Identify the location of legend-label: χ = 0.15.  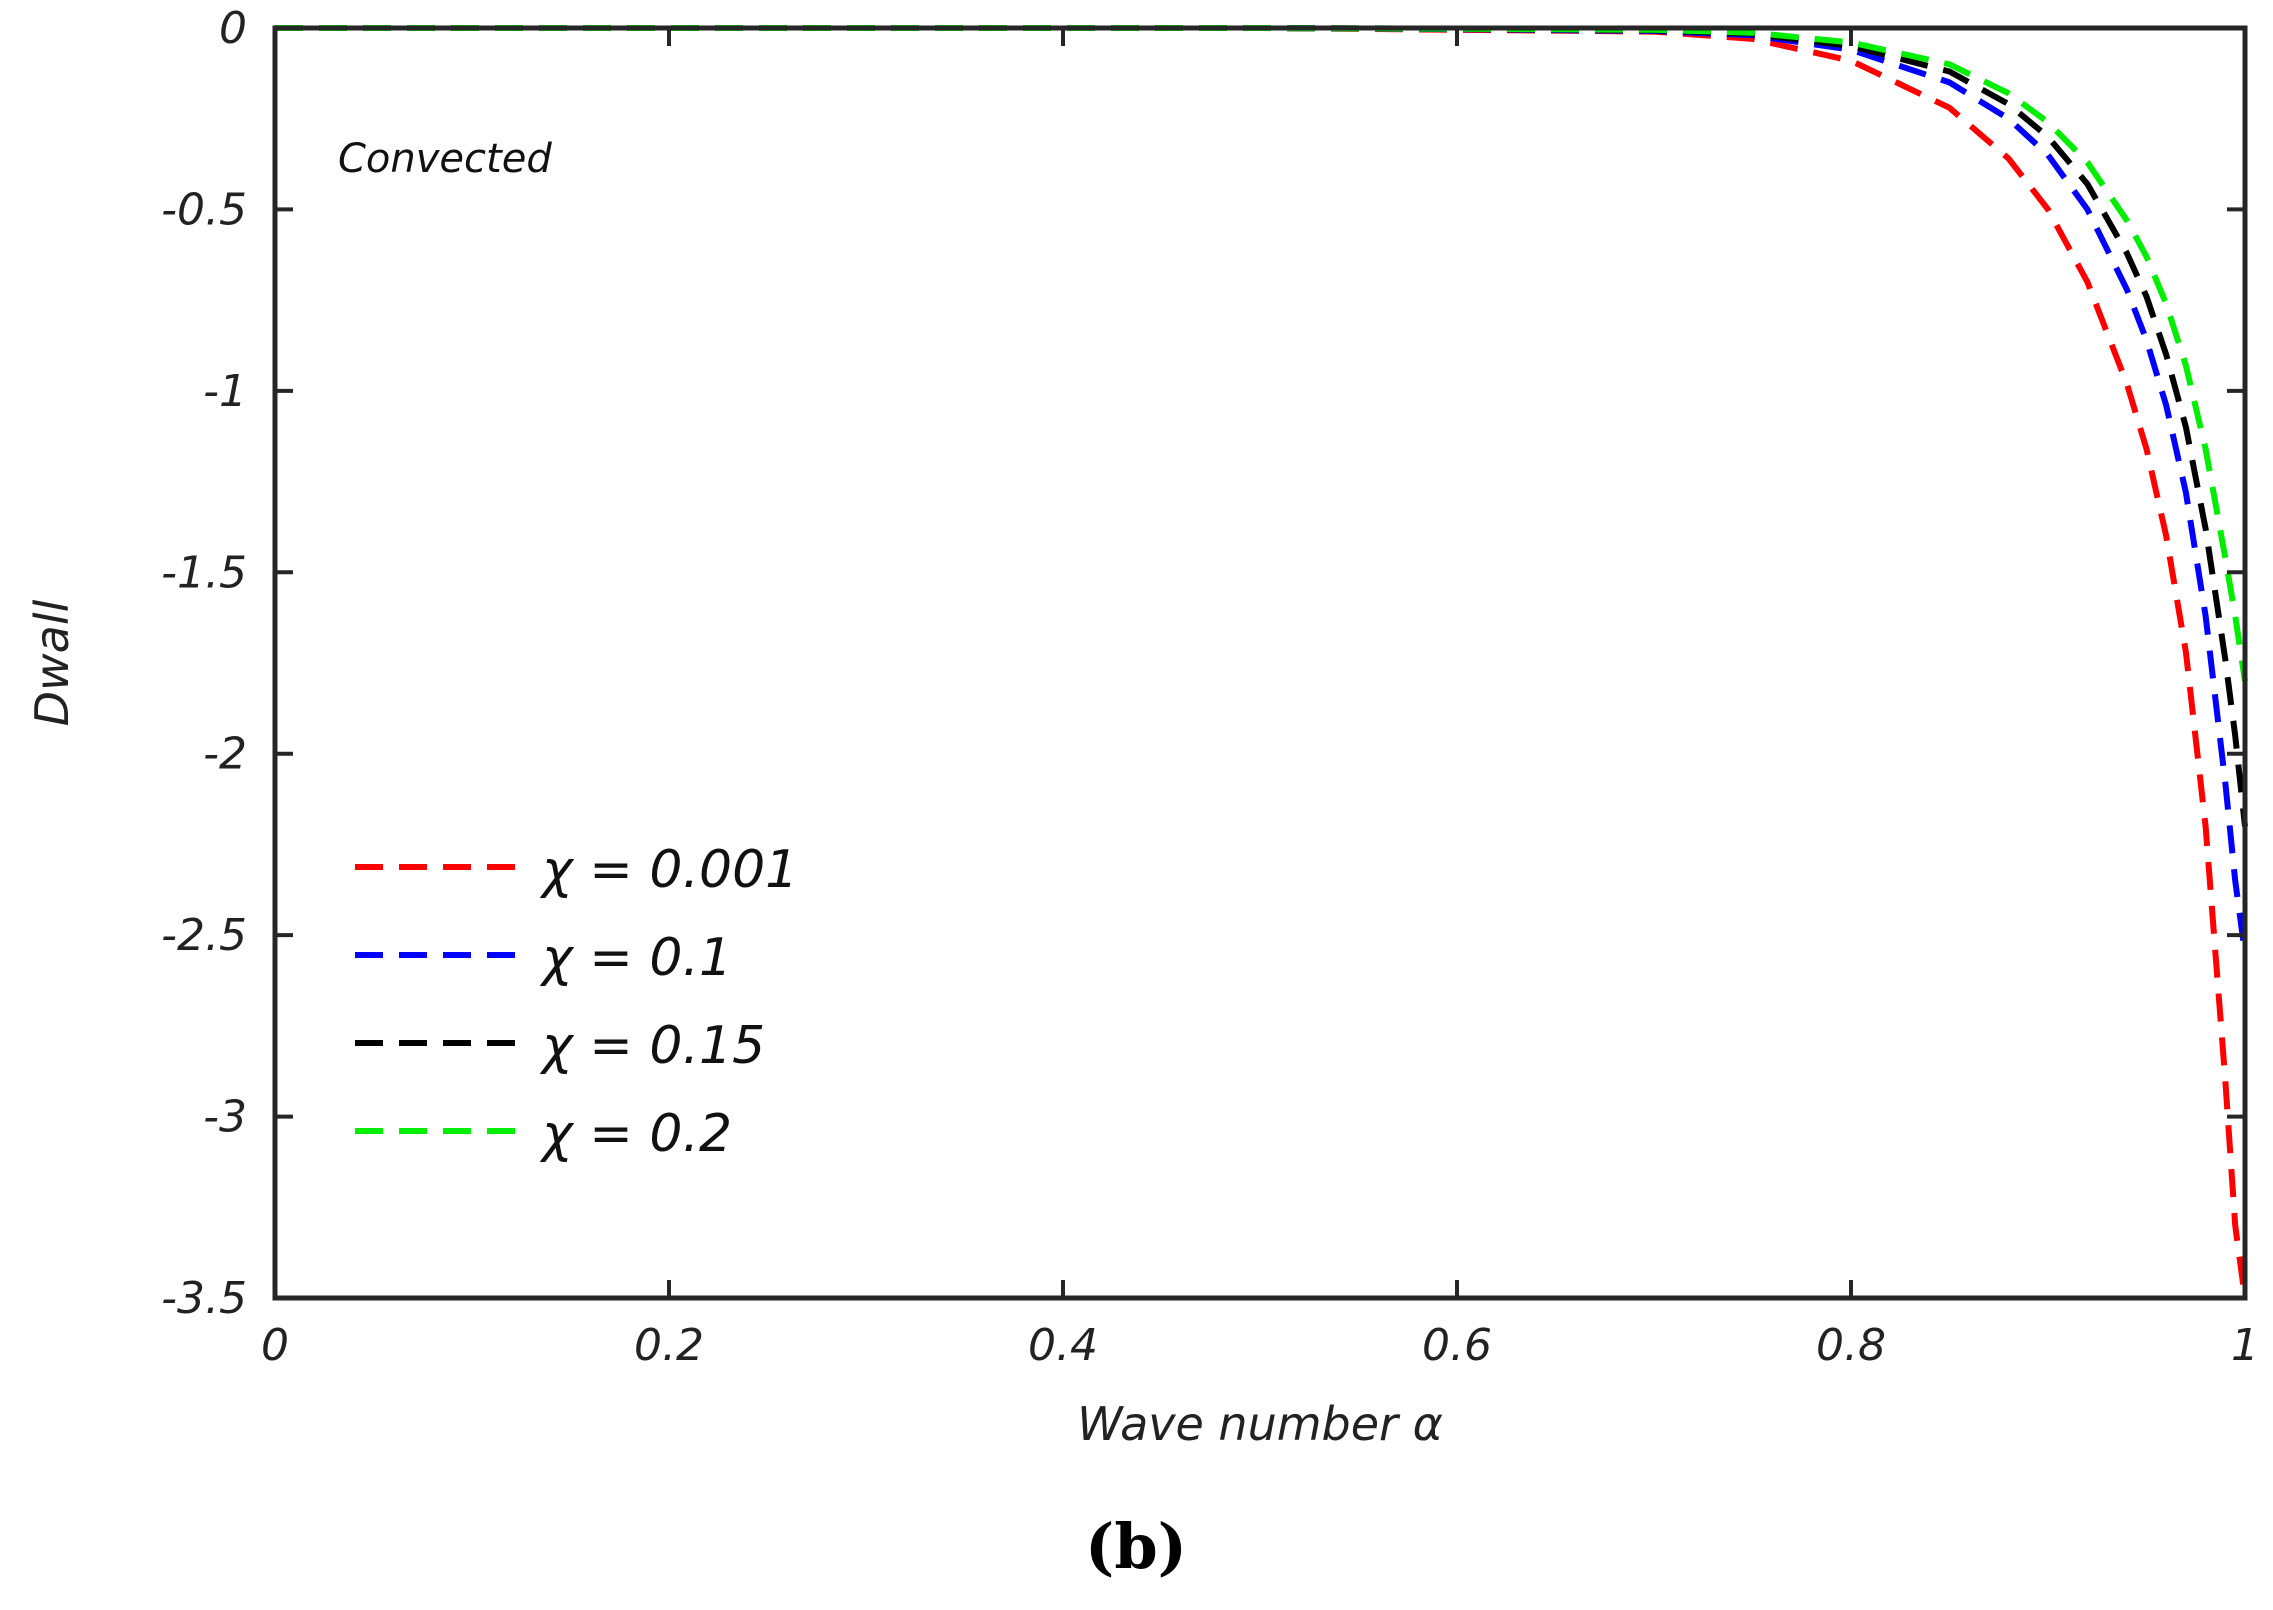
(652, 1046).